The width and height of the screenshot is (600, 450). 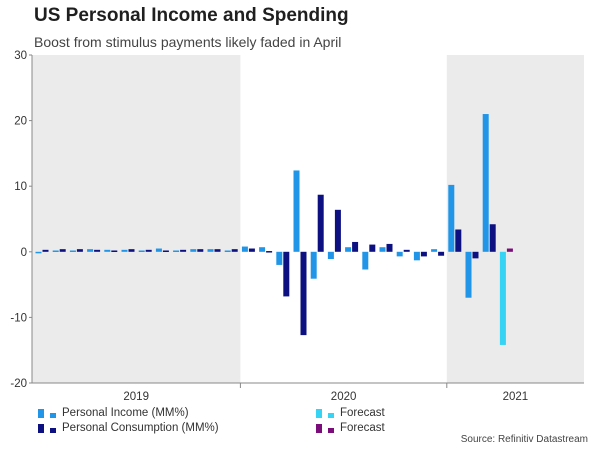 What do you see at coordinates (125, 413) in the screenshot?
I see `legend-label-income: Personal Income (MM%)` at bounding box center [125, 413].